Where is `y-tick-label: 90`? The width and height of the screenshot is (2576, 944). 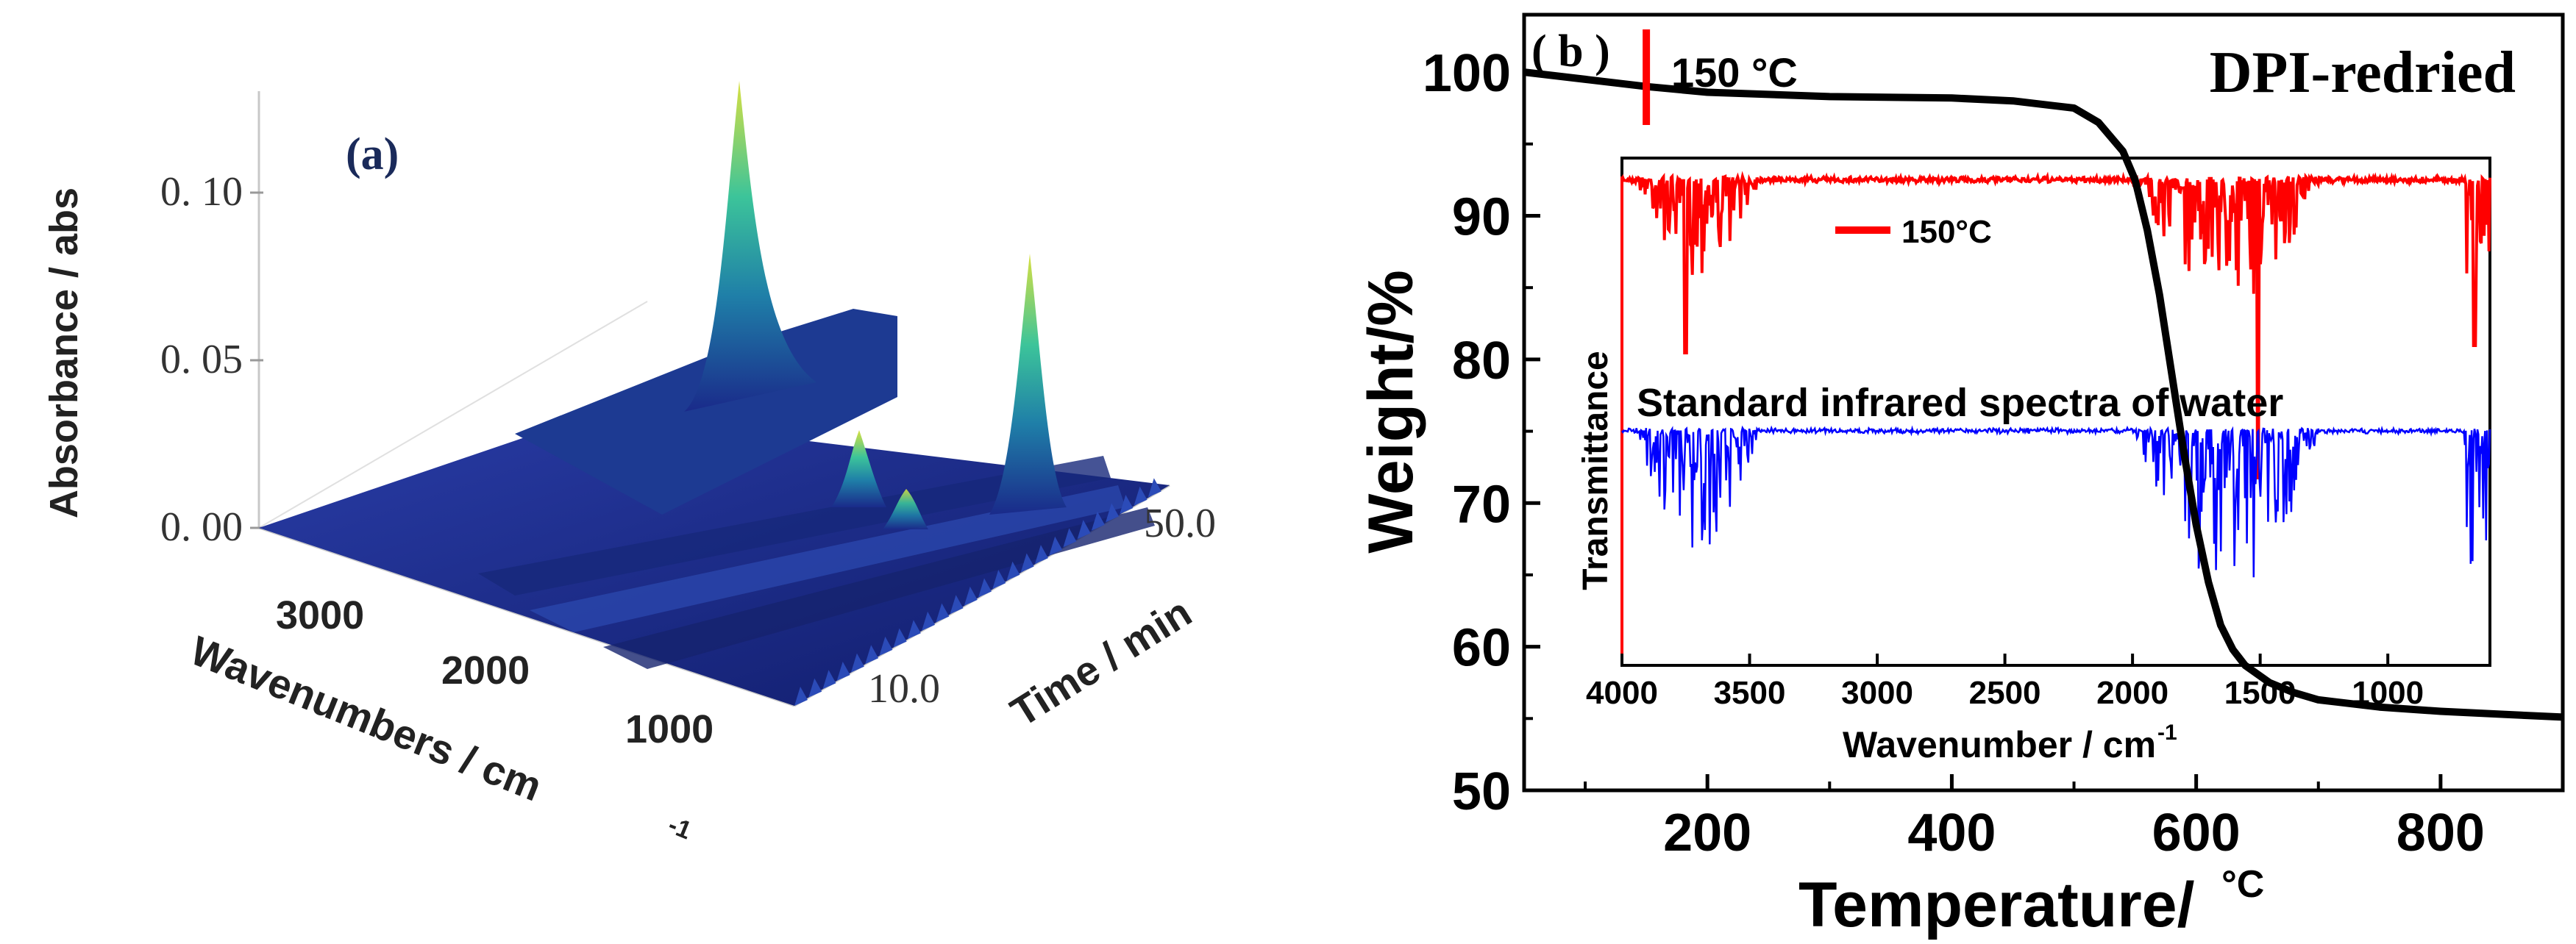 y-tick-label: 90 is located at coordinates (1481, 217).